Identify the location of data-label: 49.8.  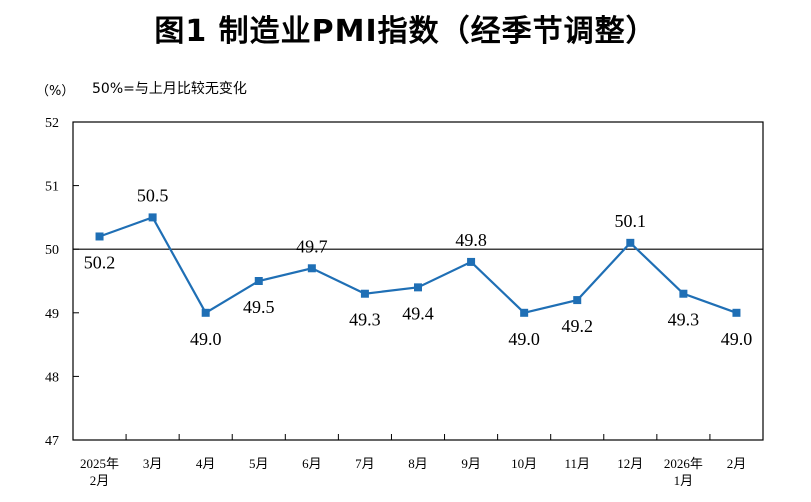
(471, 240).